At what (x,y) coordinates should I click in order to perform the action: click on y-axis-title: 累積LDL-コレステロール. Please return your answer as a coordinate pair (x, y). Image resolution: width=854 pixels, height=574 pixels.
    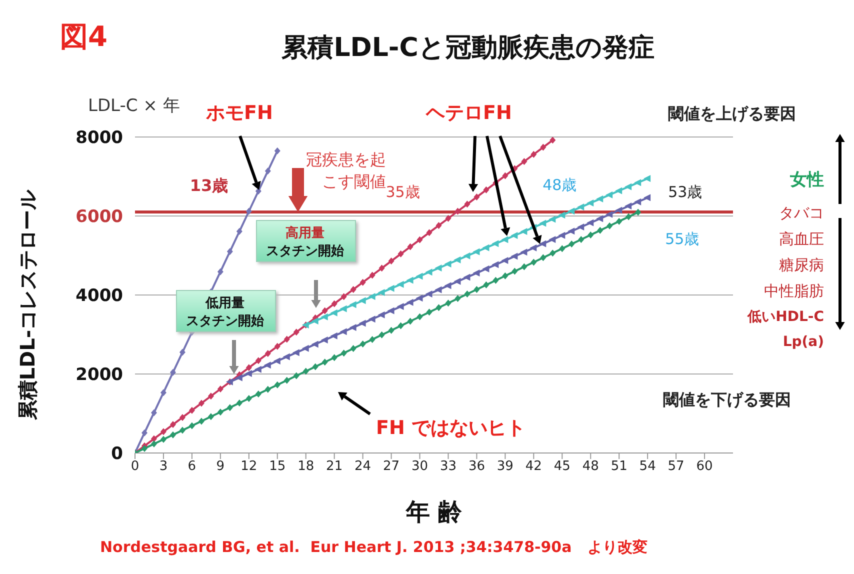
    Looking at the image, I should click on (27, 305).